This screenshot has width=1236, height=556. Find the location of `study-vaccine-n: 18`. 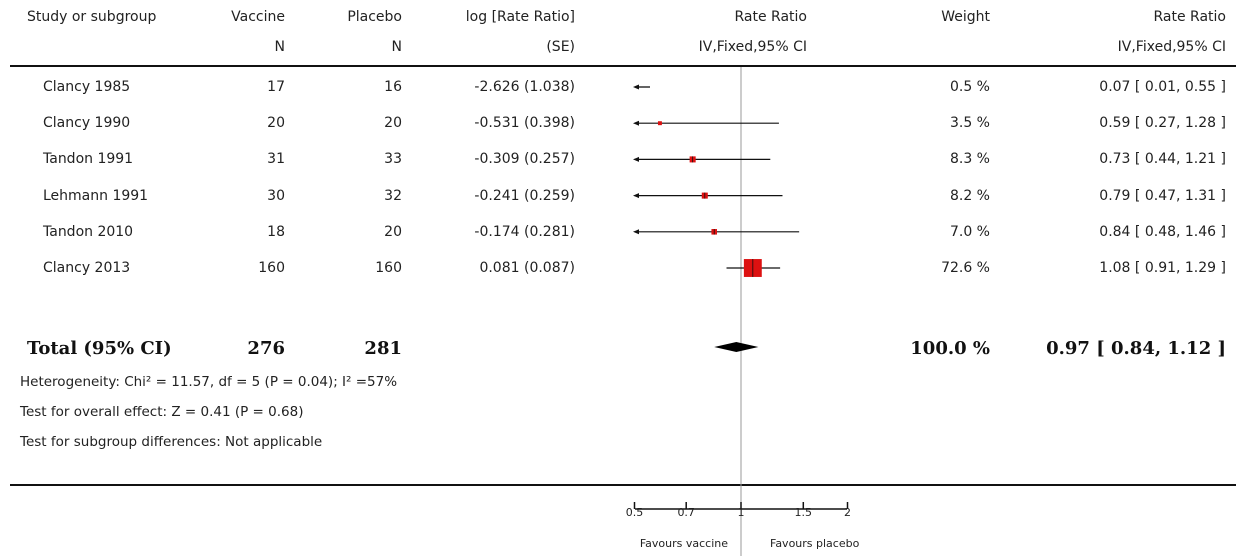

study-vaccine-n: 18 is located at coordinates (276, 231).